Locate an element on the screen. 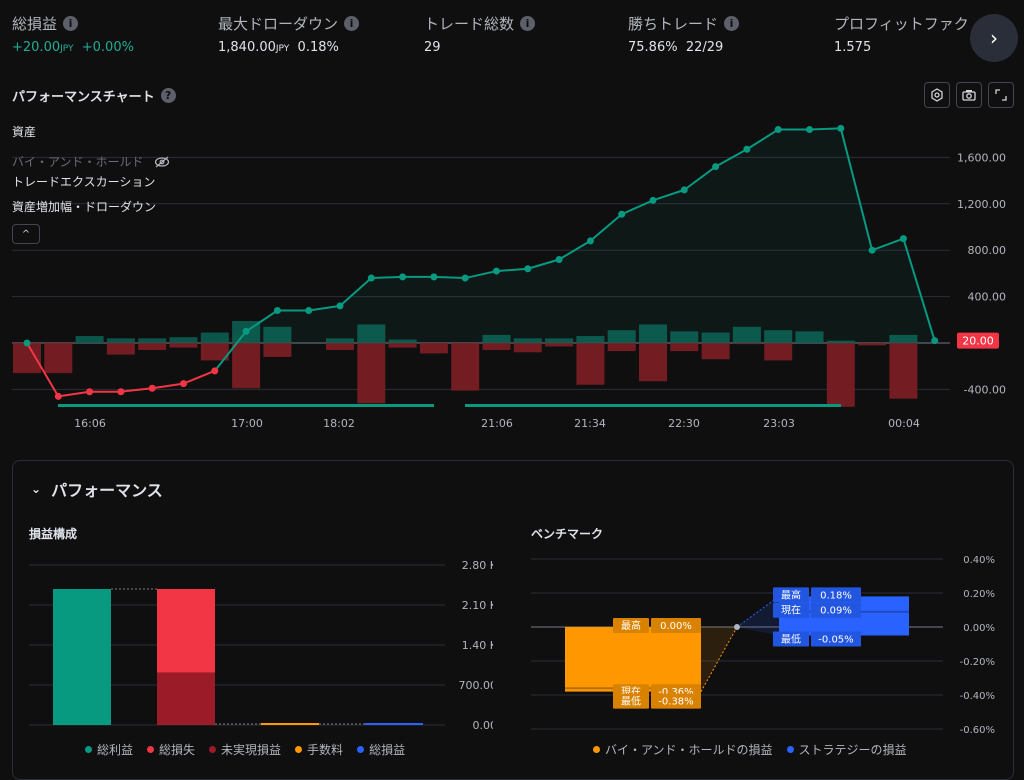 This screenshot has height=780, width=1024. buyhold-low-value-bg is located at coordinates (676, 701).